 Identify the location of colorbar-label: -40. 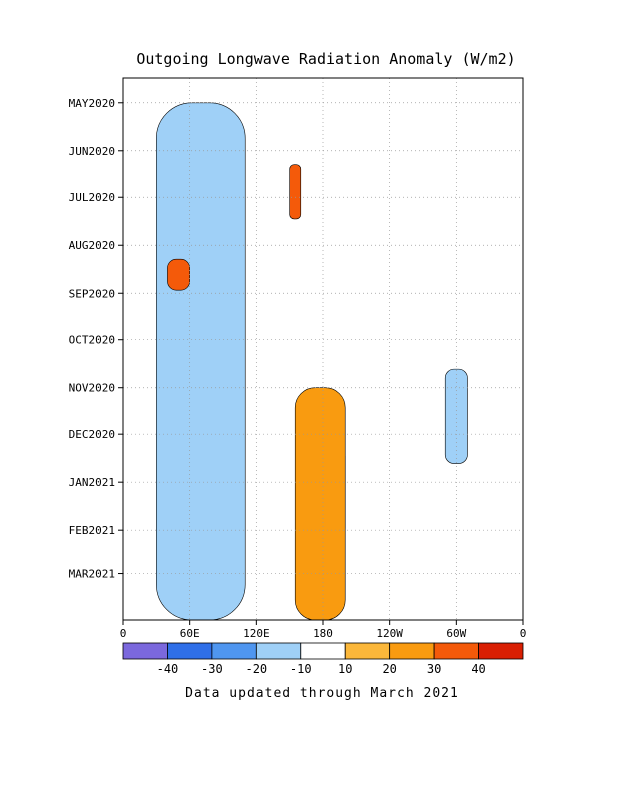
(168, 669).